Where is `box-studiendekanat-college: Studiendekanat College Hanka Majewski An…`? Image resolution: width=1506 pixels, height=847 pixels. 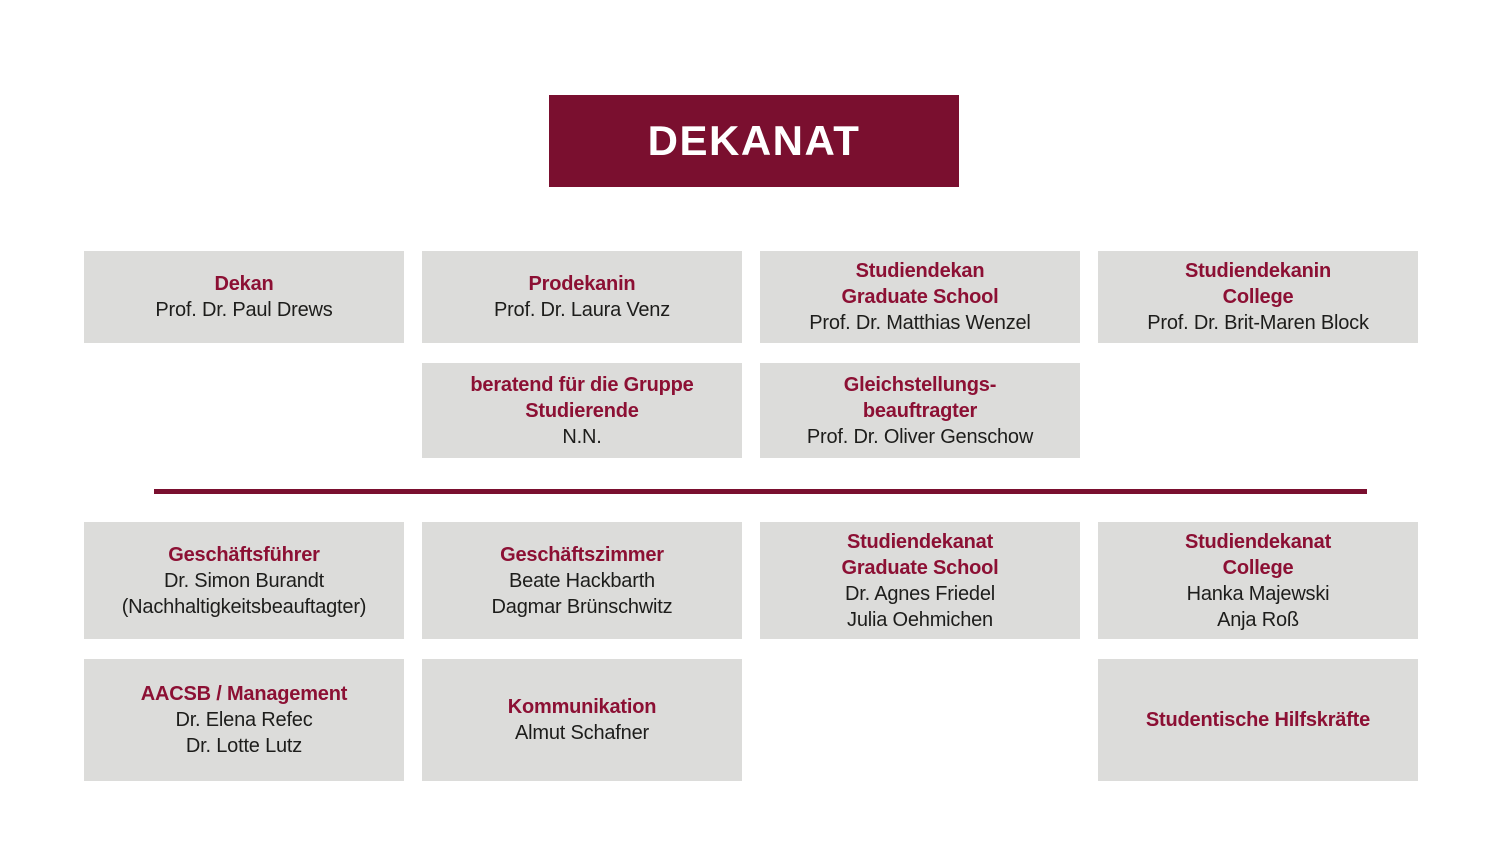 box-studiendekanat-college: Studiendekanat College Hanka Majewski An… is located at coordinates (1258, 580).